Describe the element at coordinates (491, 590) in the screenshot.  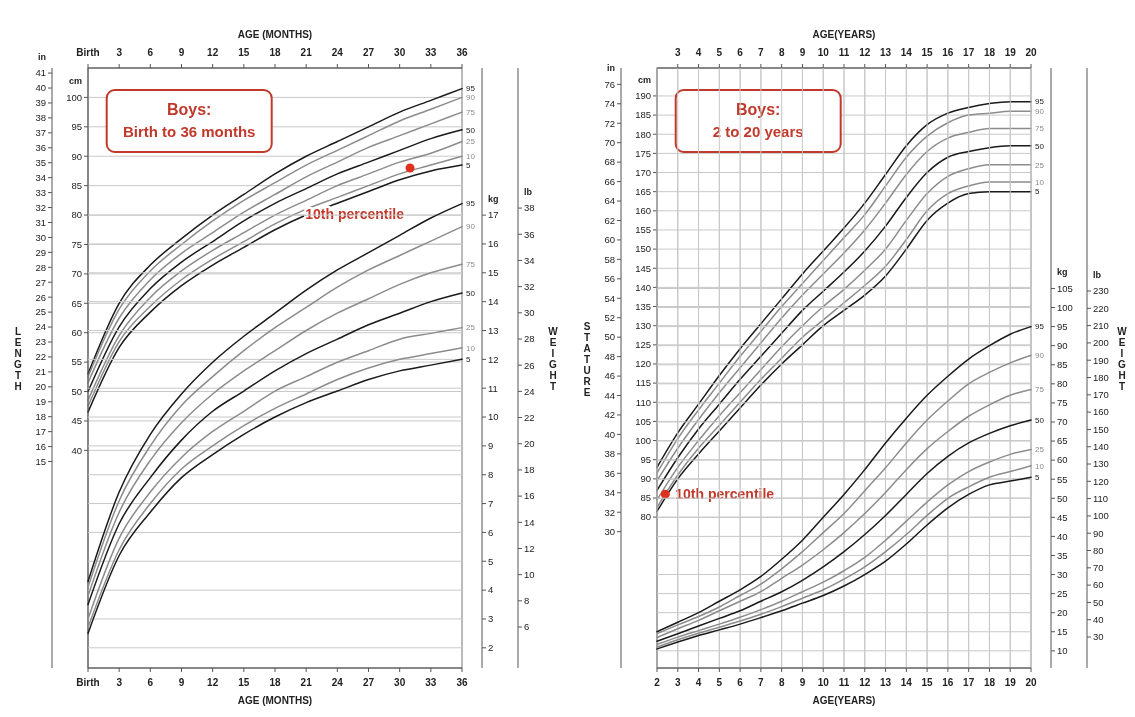
I see `y-tick-label: 4` at that location.